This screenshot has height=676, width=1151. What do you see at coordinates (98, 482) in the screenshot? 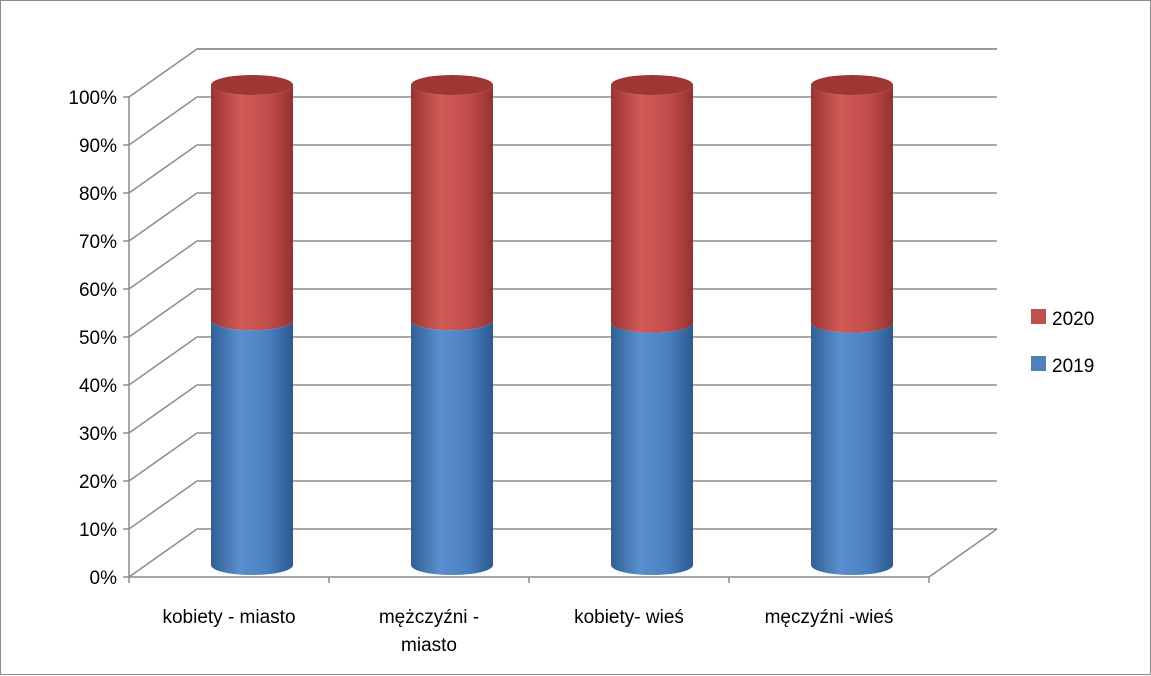
I see `y-tick-label: 20%` at bounding box center [98, 482].